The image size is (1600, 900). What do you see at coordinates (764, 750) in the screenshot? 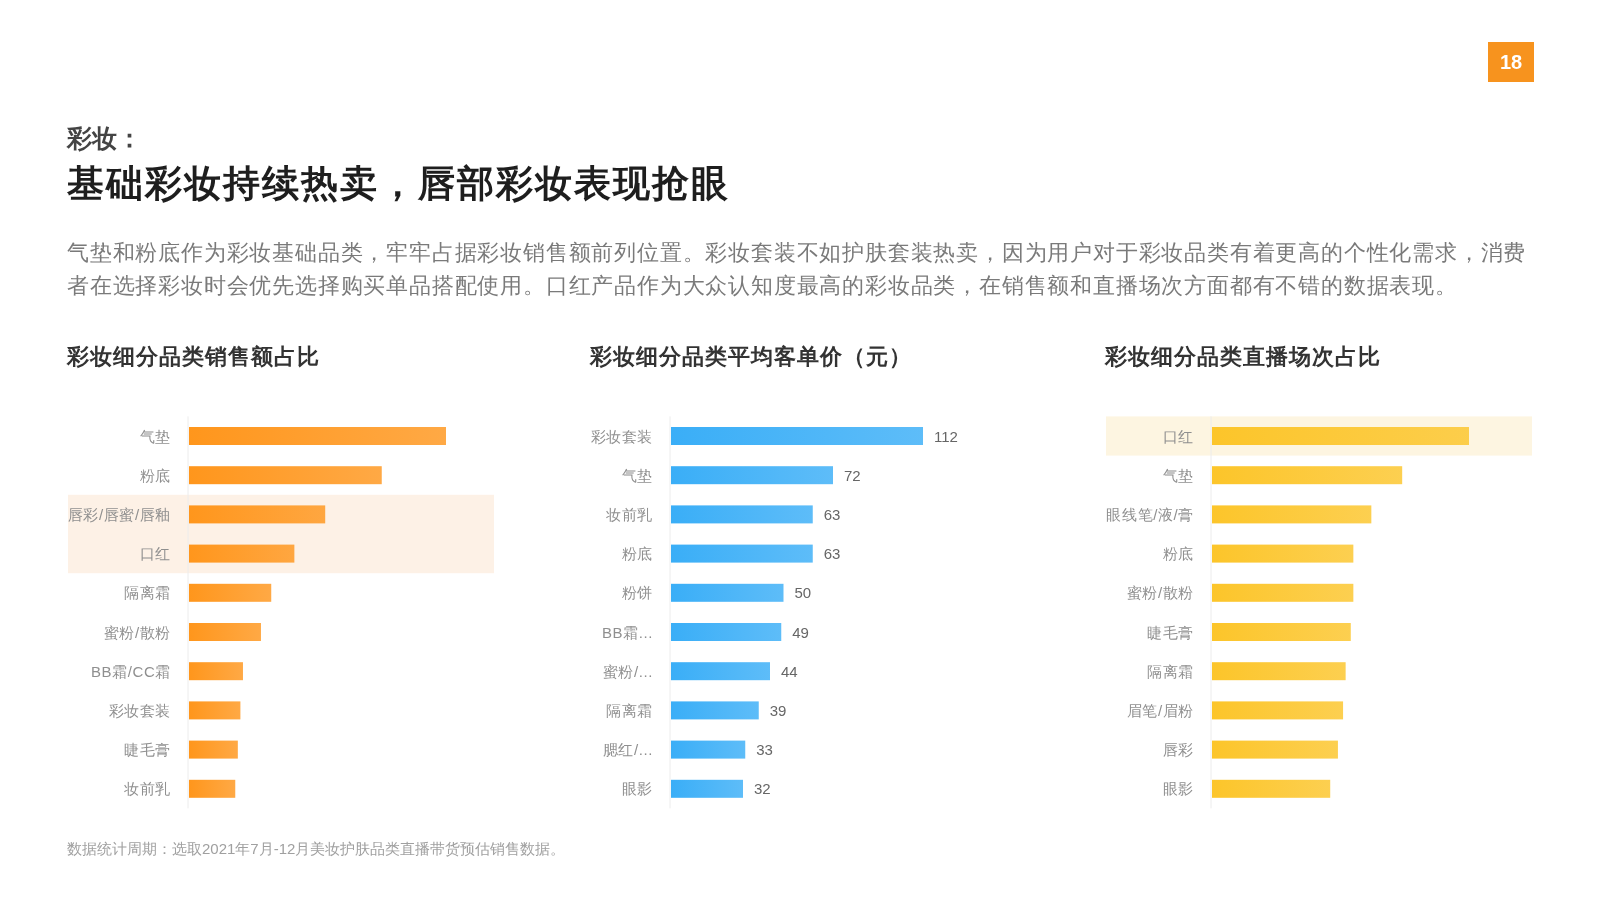
I see `data-label: 33` at bounding box center [764, 750].